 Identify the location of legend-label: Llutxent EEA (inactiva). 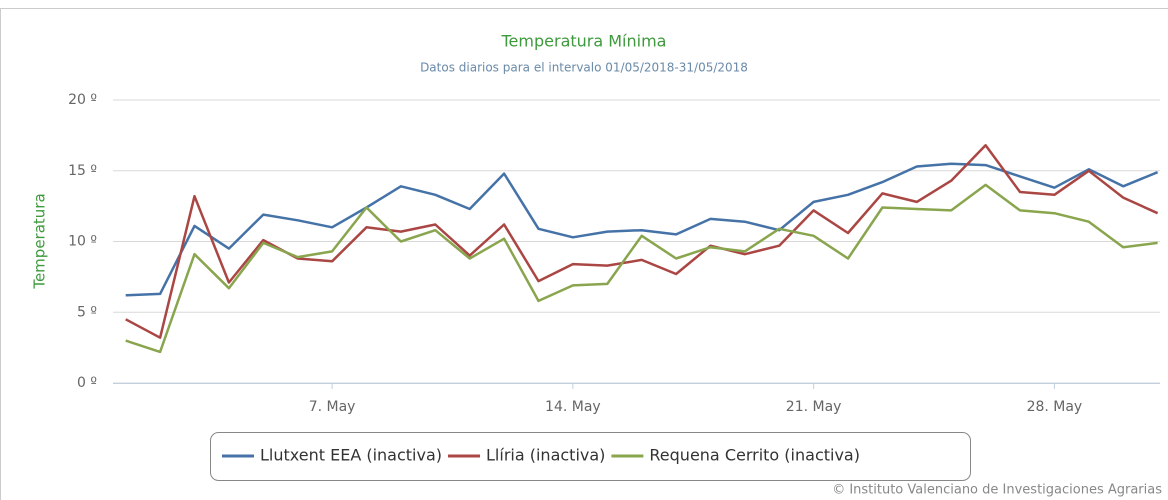
(351, 455).